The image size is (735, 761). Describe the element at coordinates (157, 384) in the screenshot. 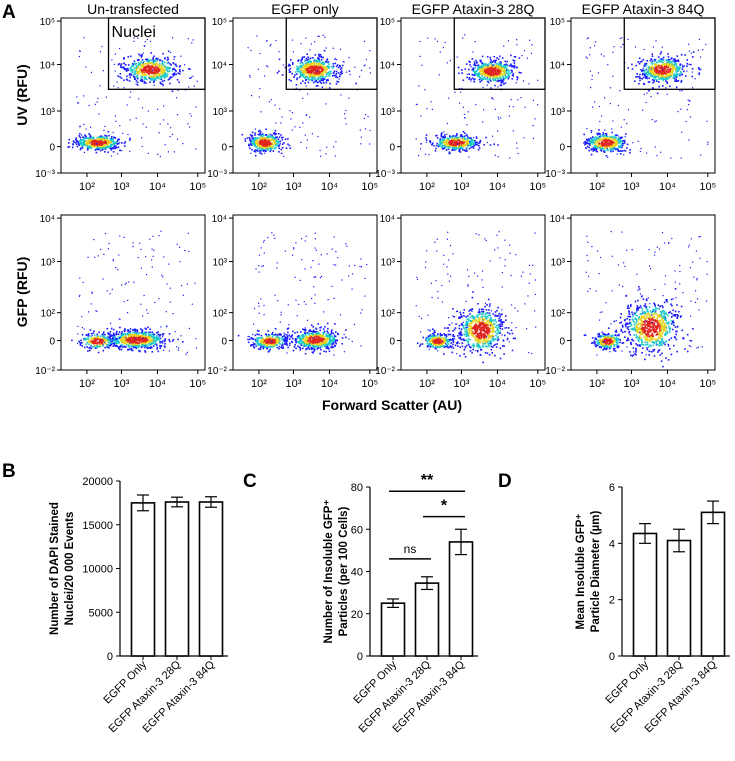

I see `gfp-plot-x-tick-label: 10⁴` at that location.